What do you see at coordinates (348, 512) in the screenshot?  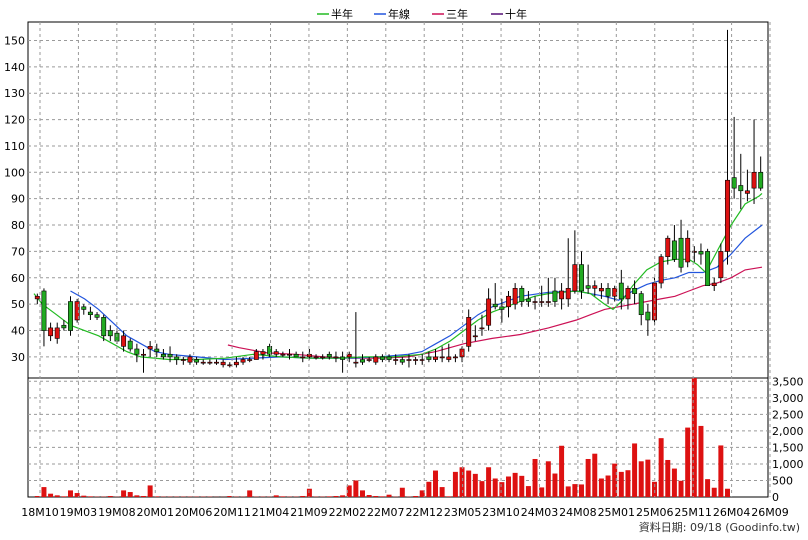 I see `x-tick-label: 22M02` at bounding box center [348, 512].